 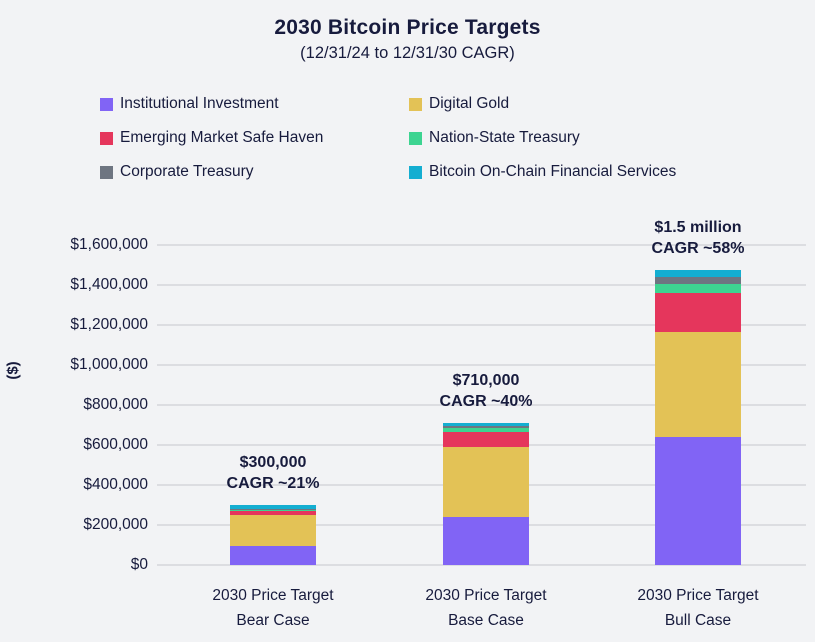 I want to click on y-tick-label: $600,000, so click(x=115, y=444).